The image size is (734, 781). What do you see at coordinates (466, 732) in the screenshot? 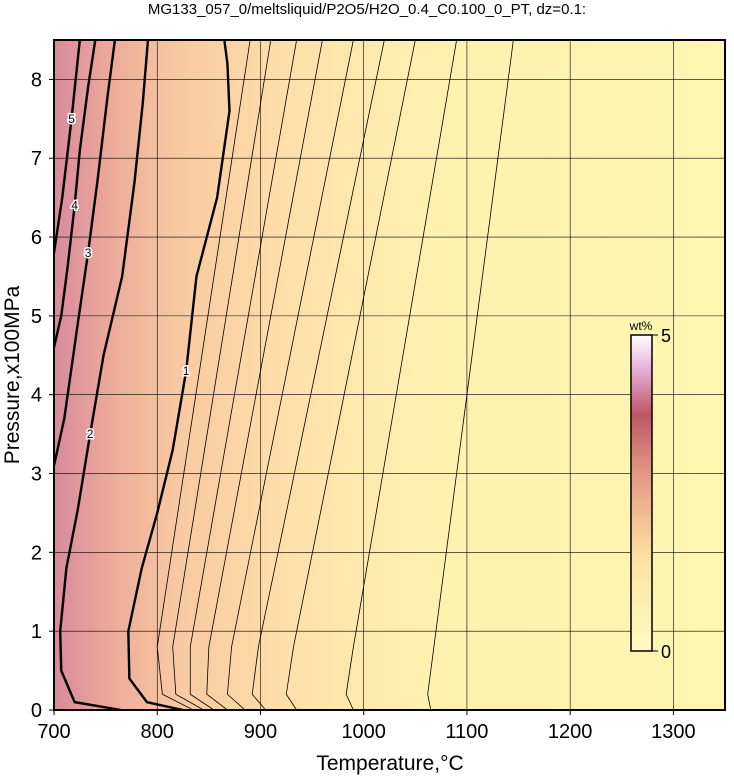
I see `x-tick-label: 1100` at bounding box center [466, 732].